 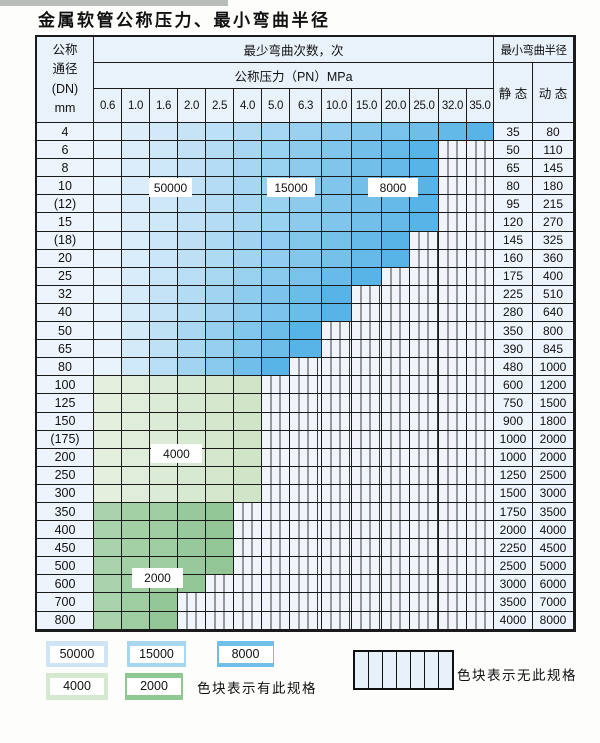 I want to click on dynamic-cell: 3500, so click(x=553, y=512).